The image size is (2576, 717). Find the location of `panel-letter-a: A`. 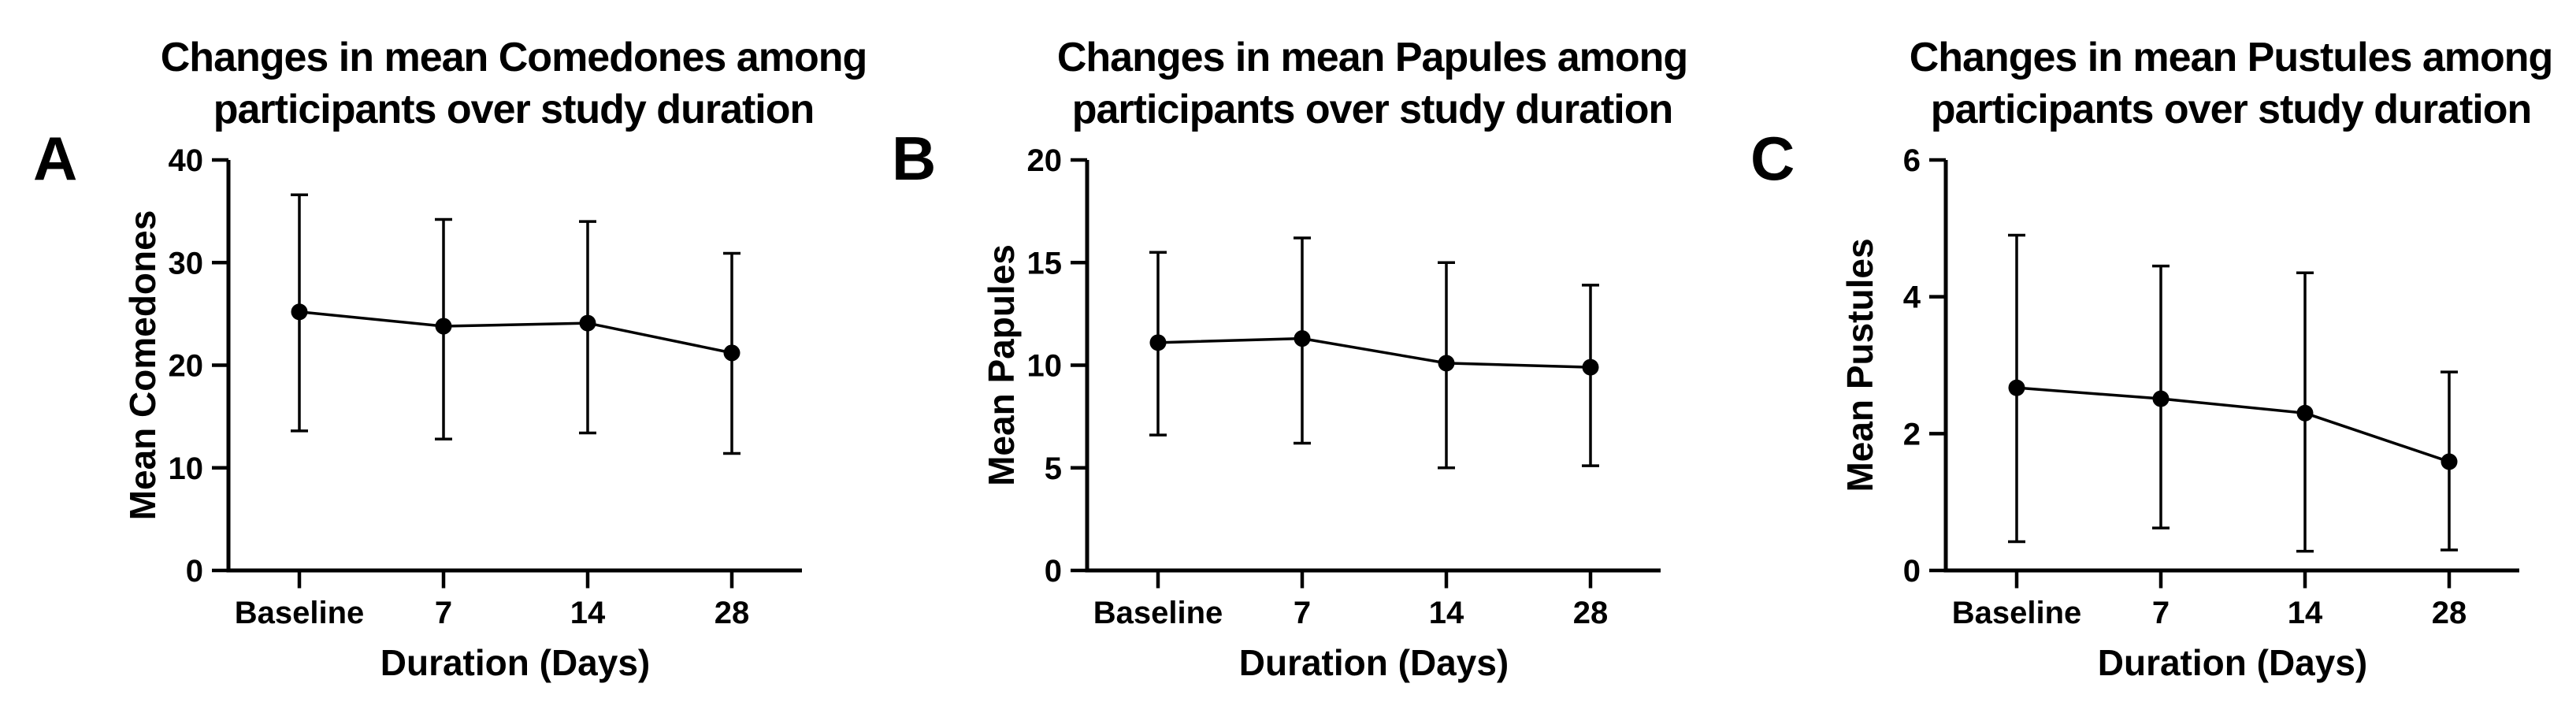

panel-letter-a: A is located at coordinates (55, 159).